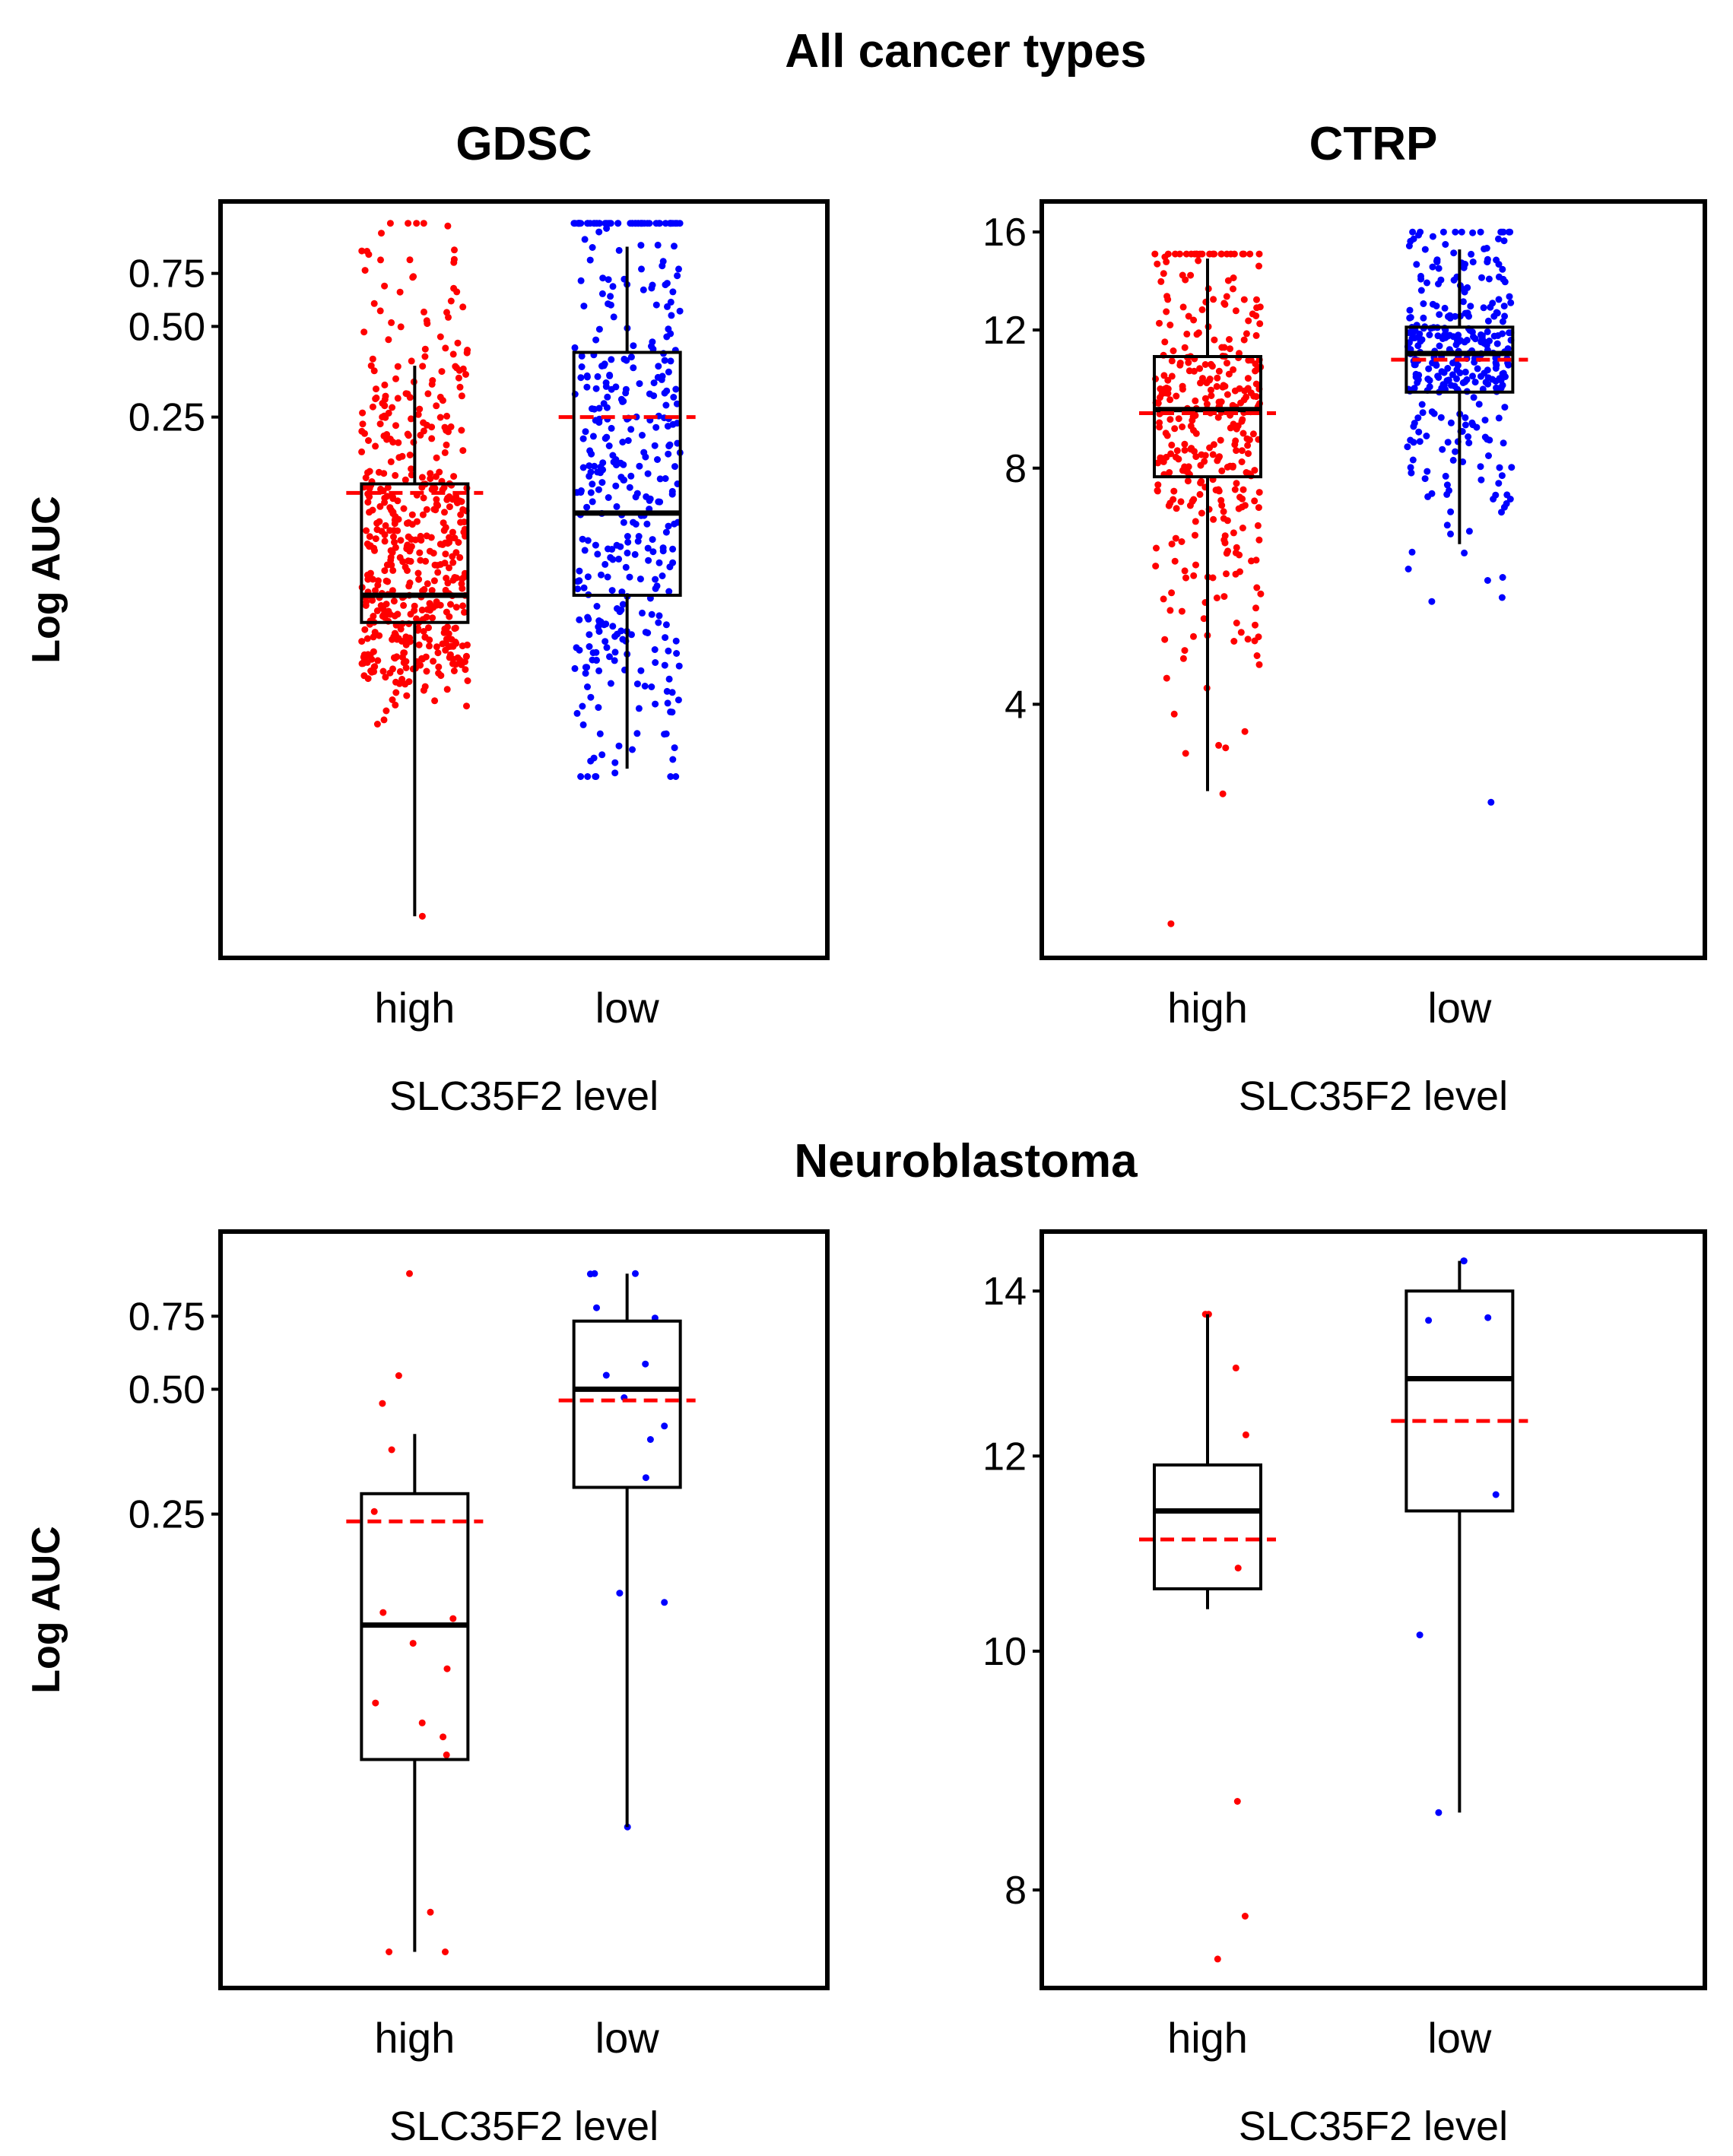 The image size is (1733, 2156). I want to click on y-tick-label: 0.25, so click(167, 1515).